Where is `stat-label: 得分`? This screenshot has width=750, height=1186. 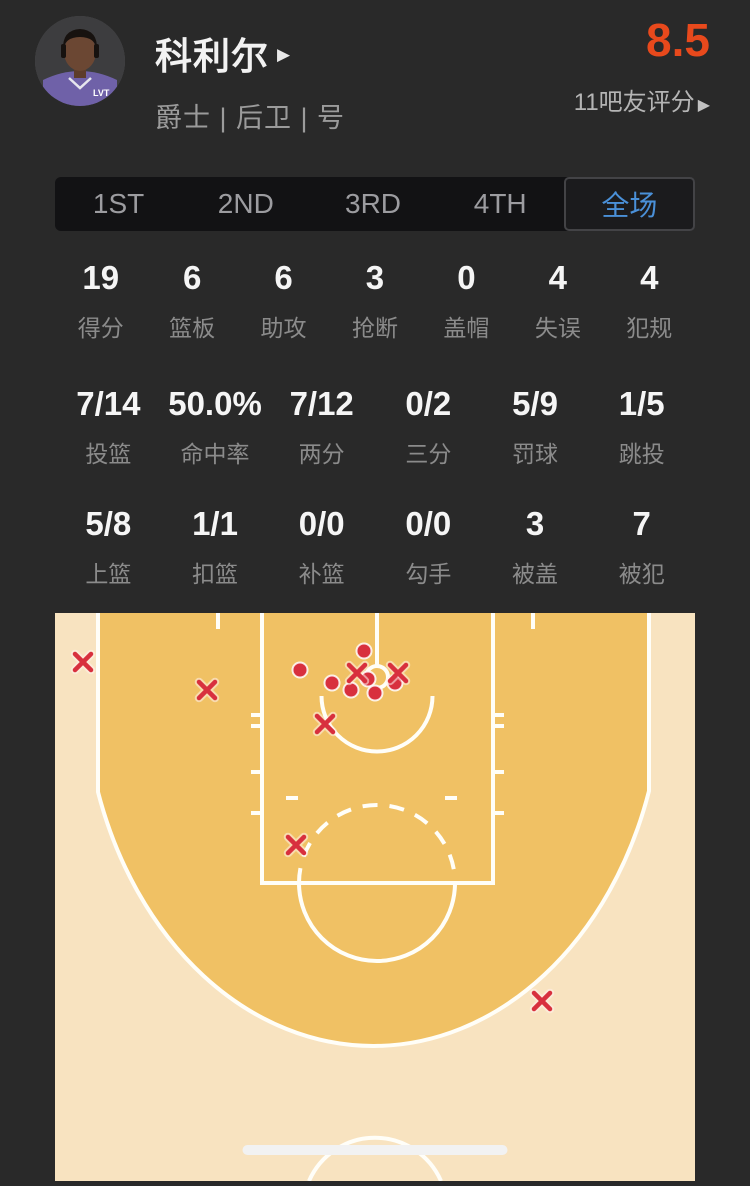
stat-label: 得分 is located at coordinates (100, 328).